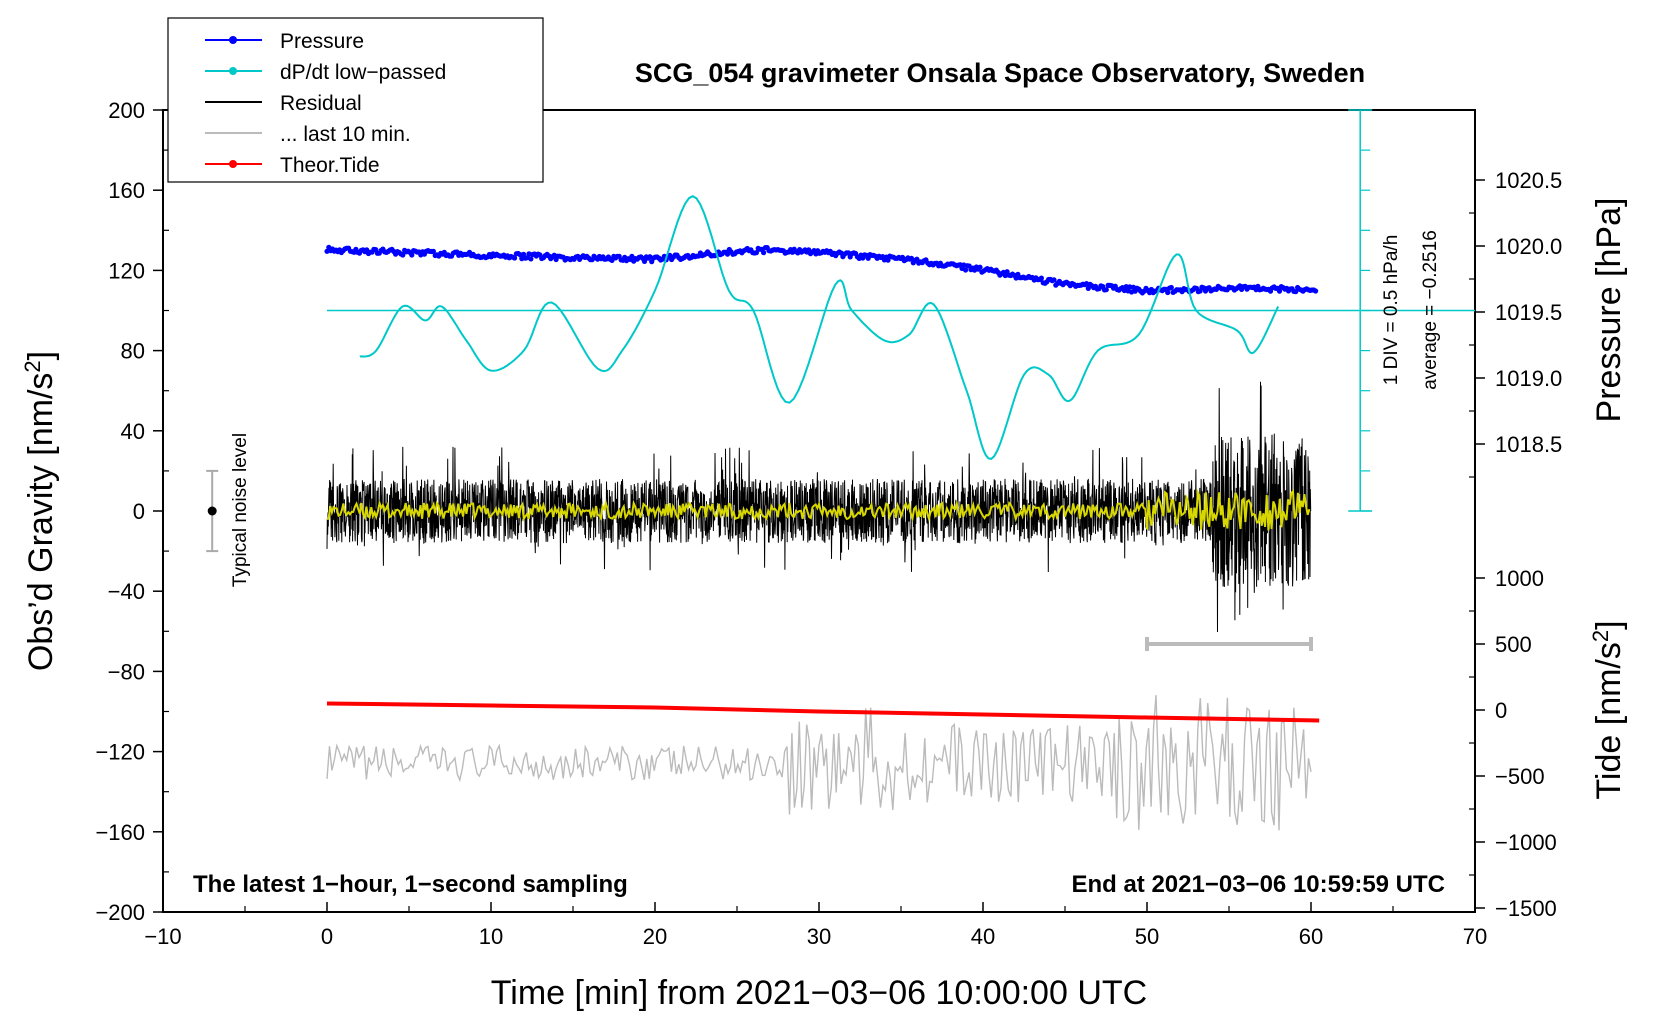 The height and width of the screenshot is (1020, 1660). I want to click on left-axis-ticks: 200 160 120 80 40 0 −40 −80 −120 −160 −200, so click(132, 511).